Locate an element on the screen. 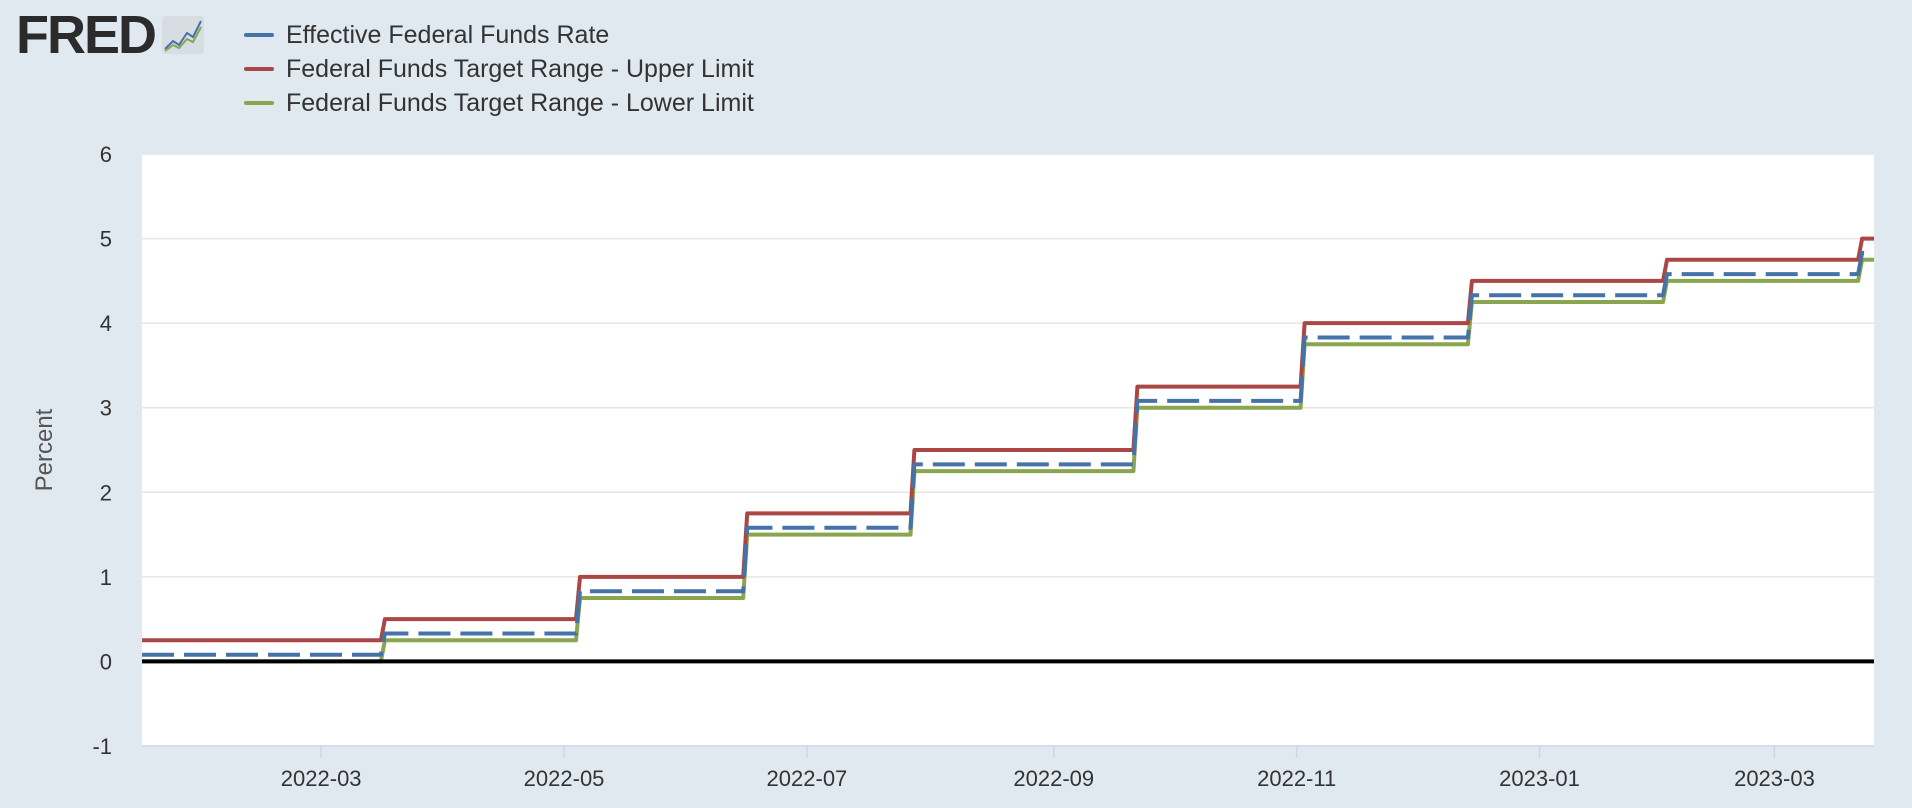  legend-swatch-red is located at coordinates (259, 69).